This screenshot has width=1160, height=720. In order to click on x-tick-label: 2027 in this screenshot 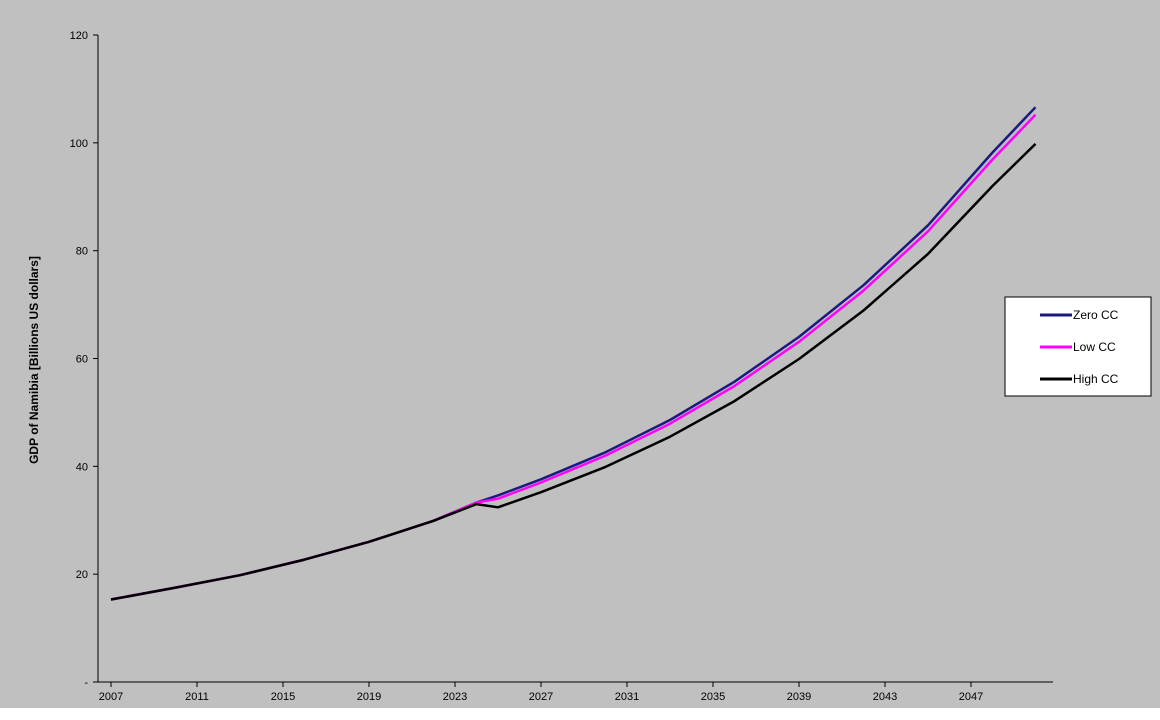, I will do `click(541, 697)`.